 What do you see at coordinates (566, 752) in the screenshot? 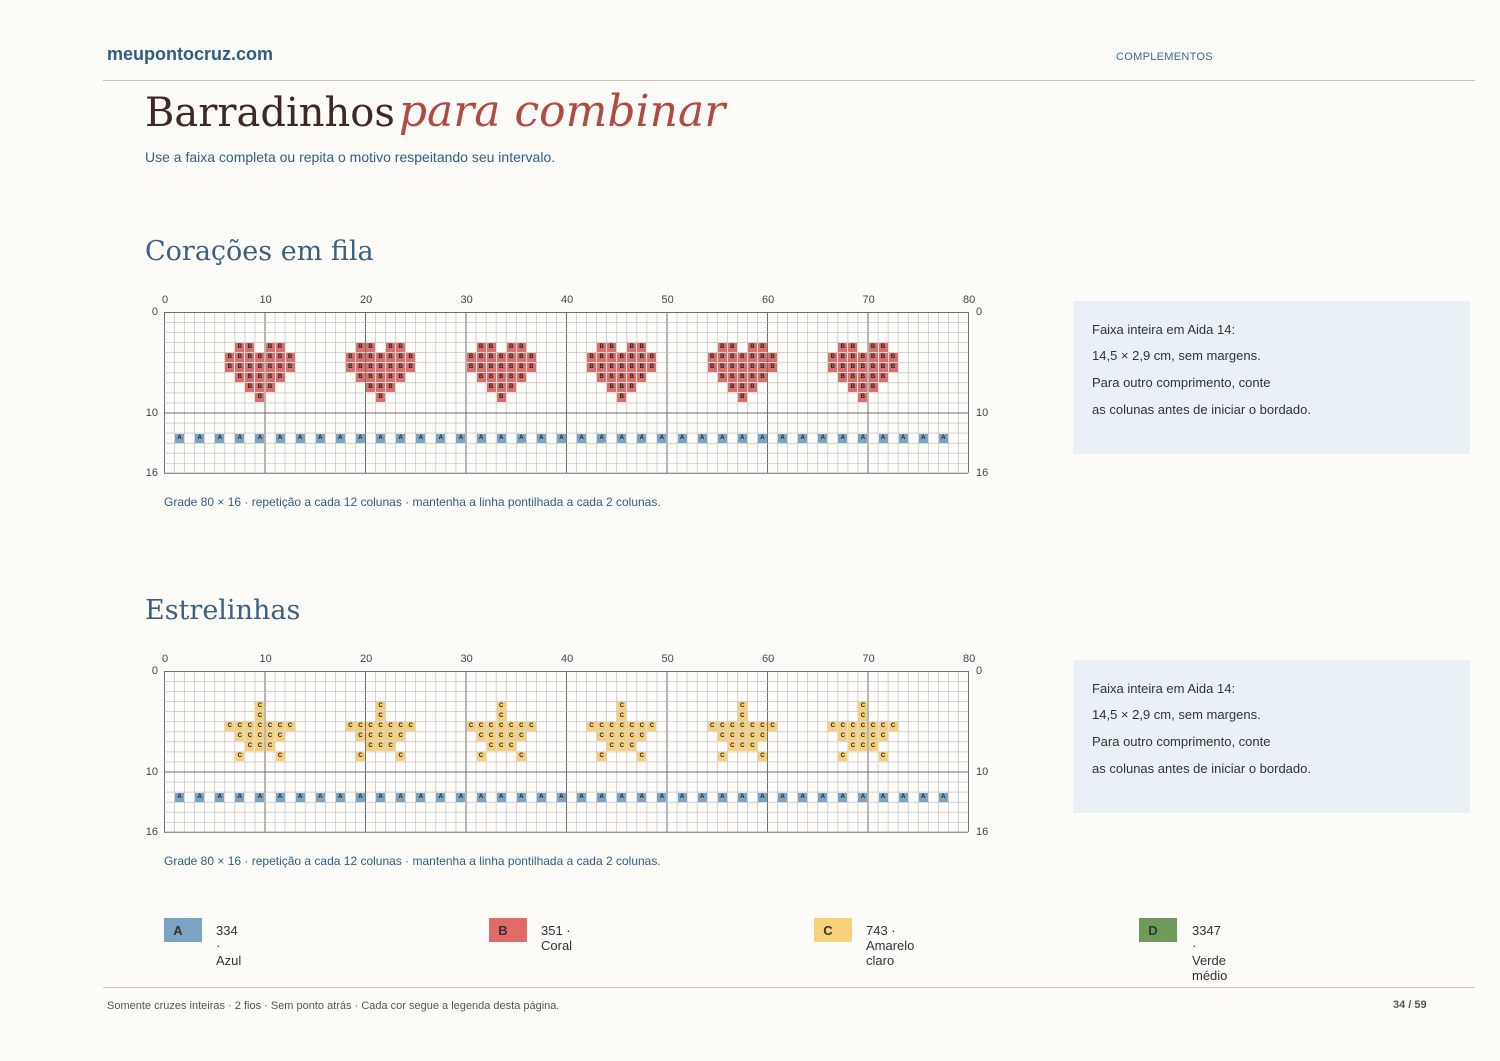
I see `chart-grid` at bounding box center [566, 752].